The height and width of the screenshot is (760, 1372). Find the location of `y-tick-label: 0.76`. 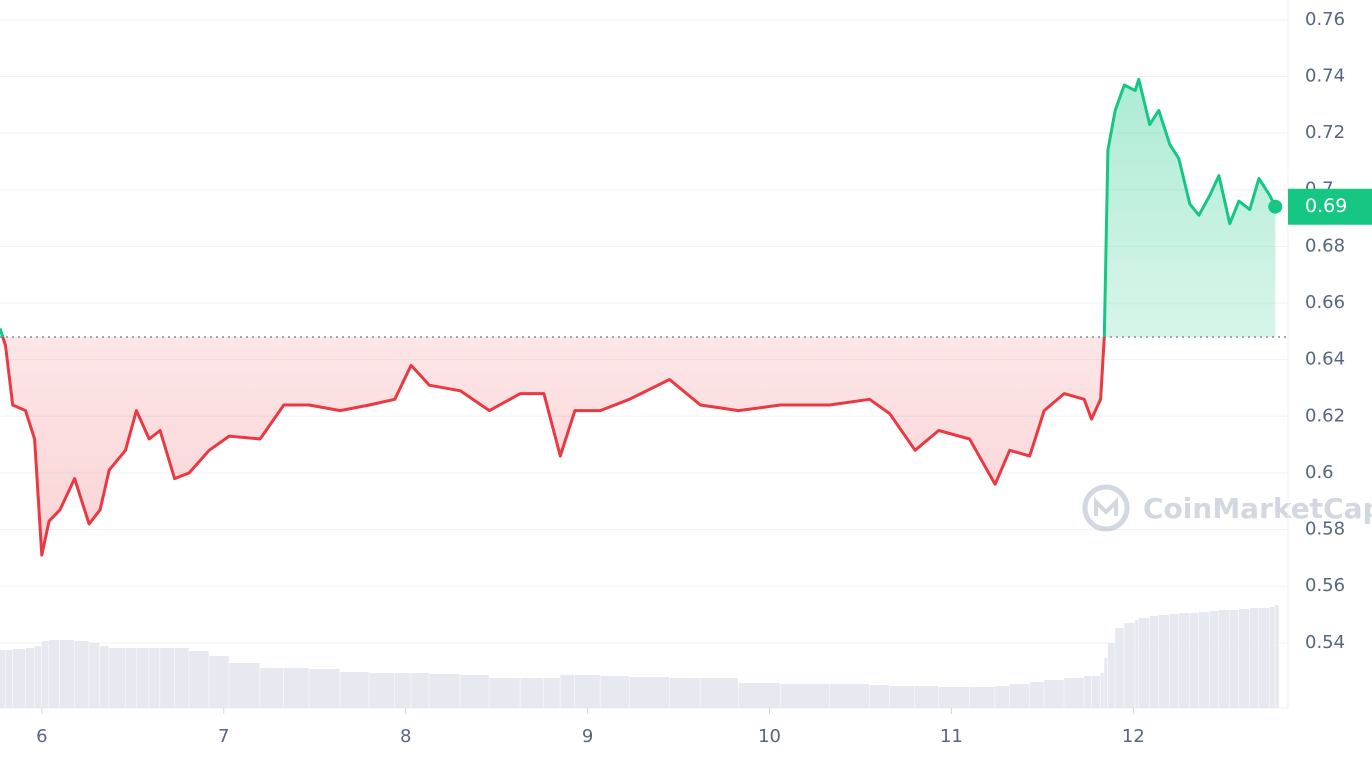

y-tick-label: 0.76 is located at coordinates (1325, 19).